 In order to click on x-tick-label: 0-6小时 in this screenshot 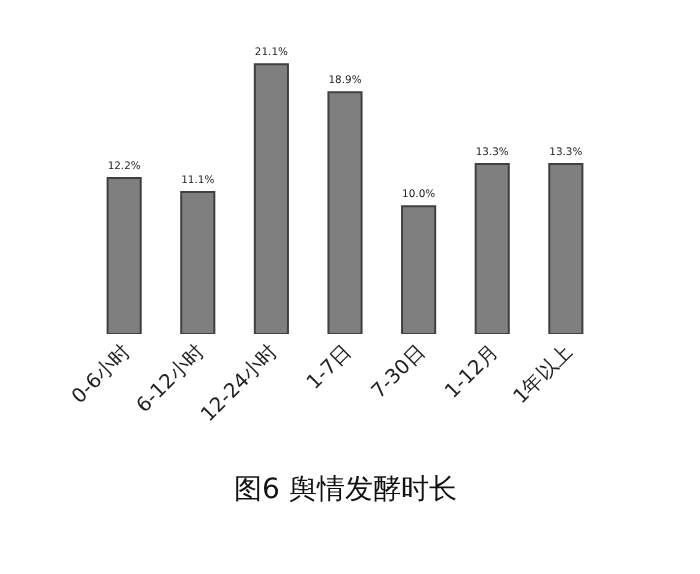, I will do `click(101, 374)`.